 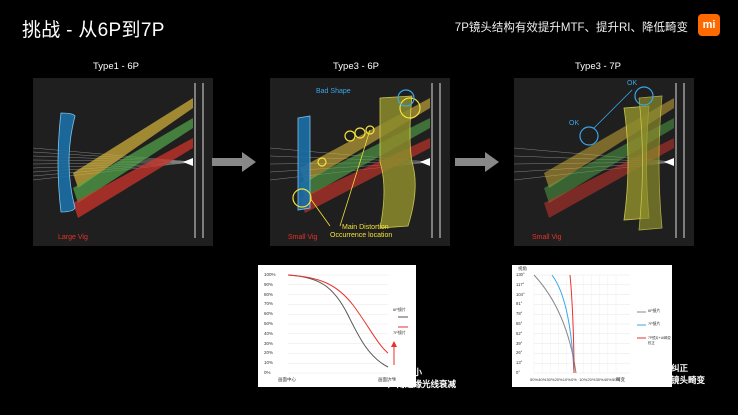 I want to click on panel-title-type3-7p: Type3 - 7P, so click(x=598, y=66).